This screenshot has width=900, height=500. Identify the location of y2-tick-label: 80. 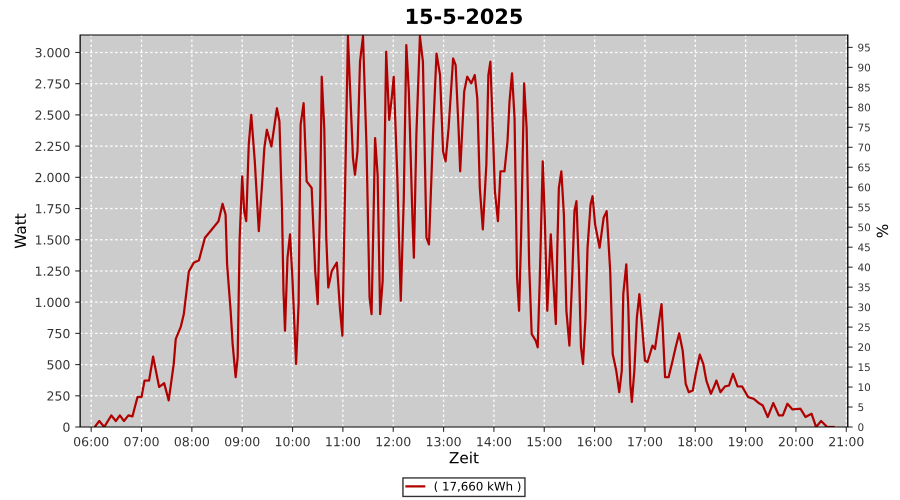
(864, 108).